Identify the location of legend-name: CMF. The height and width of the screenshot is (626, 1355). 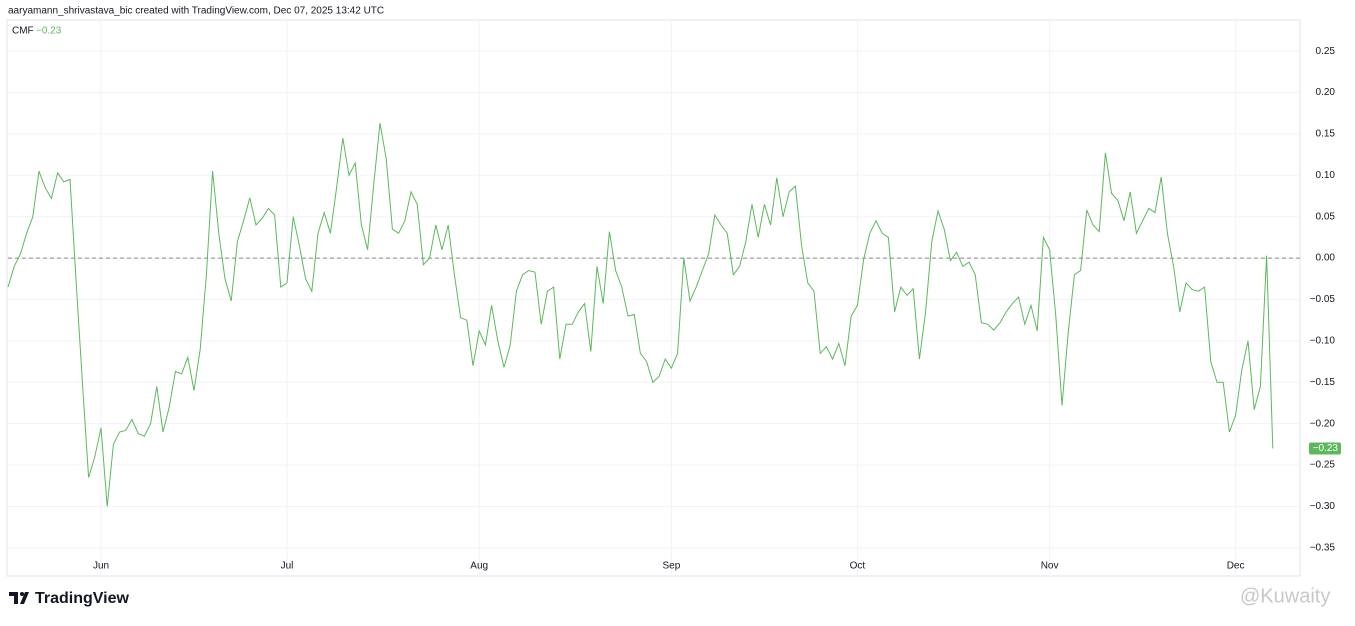
(23, 31).